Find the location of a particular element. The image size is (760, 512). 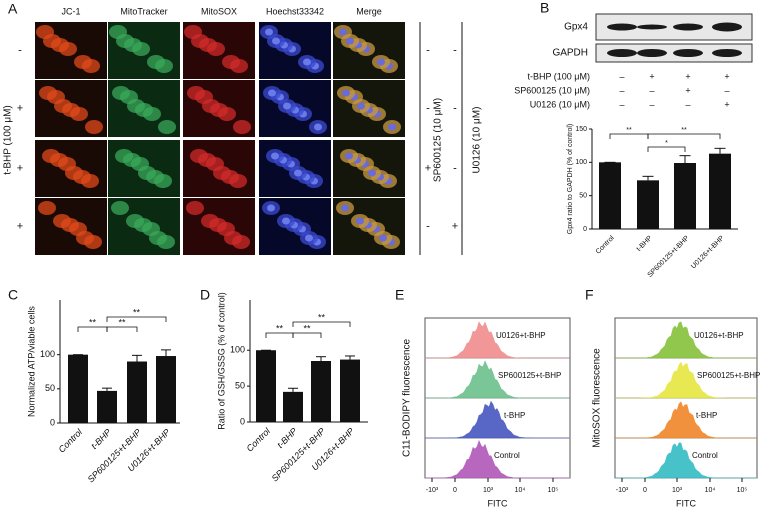

y-tick-label: 0 is located at coordinates (52, 422).